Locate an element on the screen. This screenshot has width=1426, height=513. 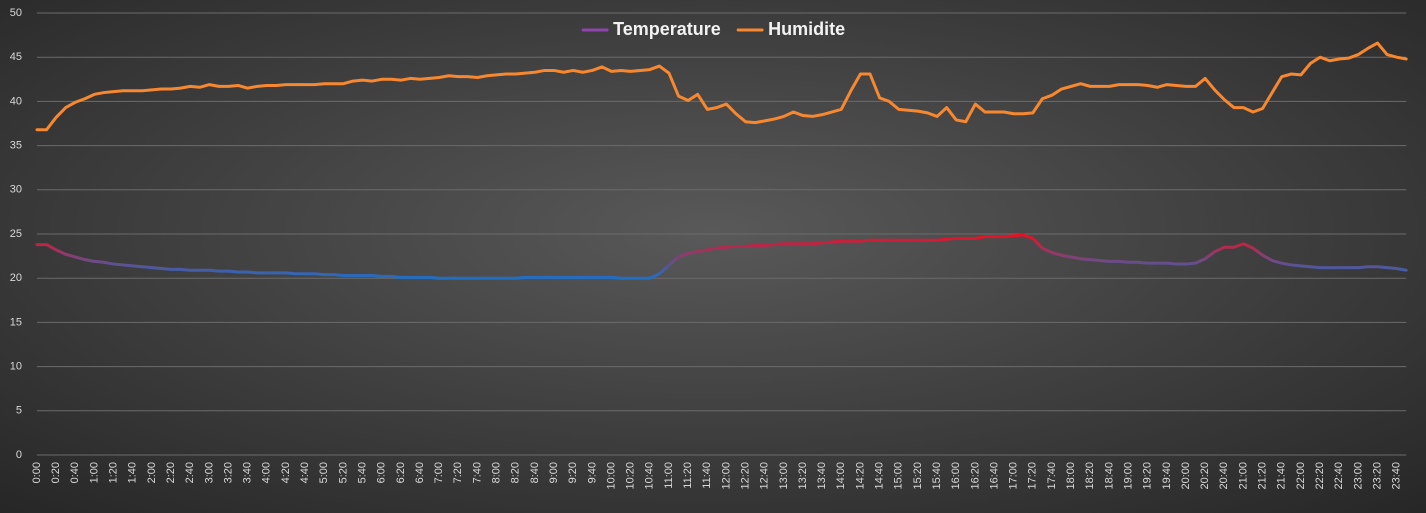
y-tick-label: 0 is located at coordinates (19, 455).